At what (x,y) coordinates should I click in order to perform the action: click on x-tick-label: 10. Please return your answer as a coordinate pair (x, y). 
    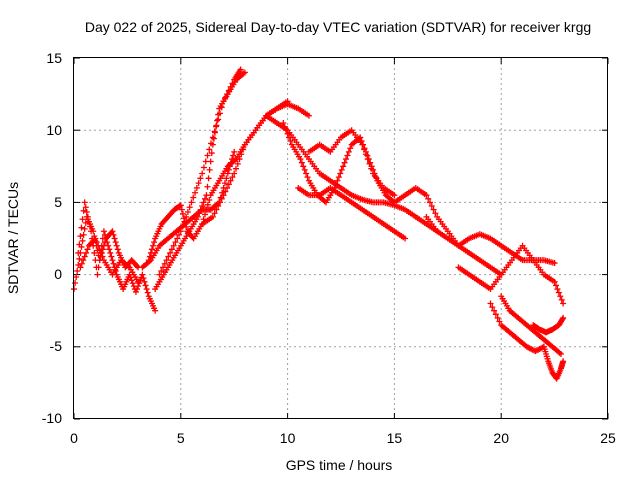
    Looking at the image, I should click on (288, 438).